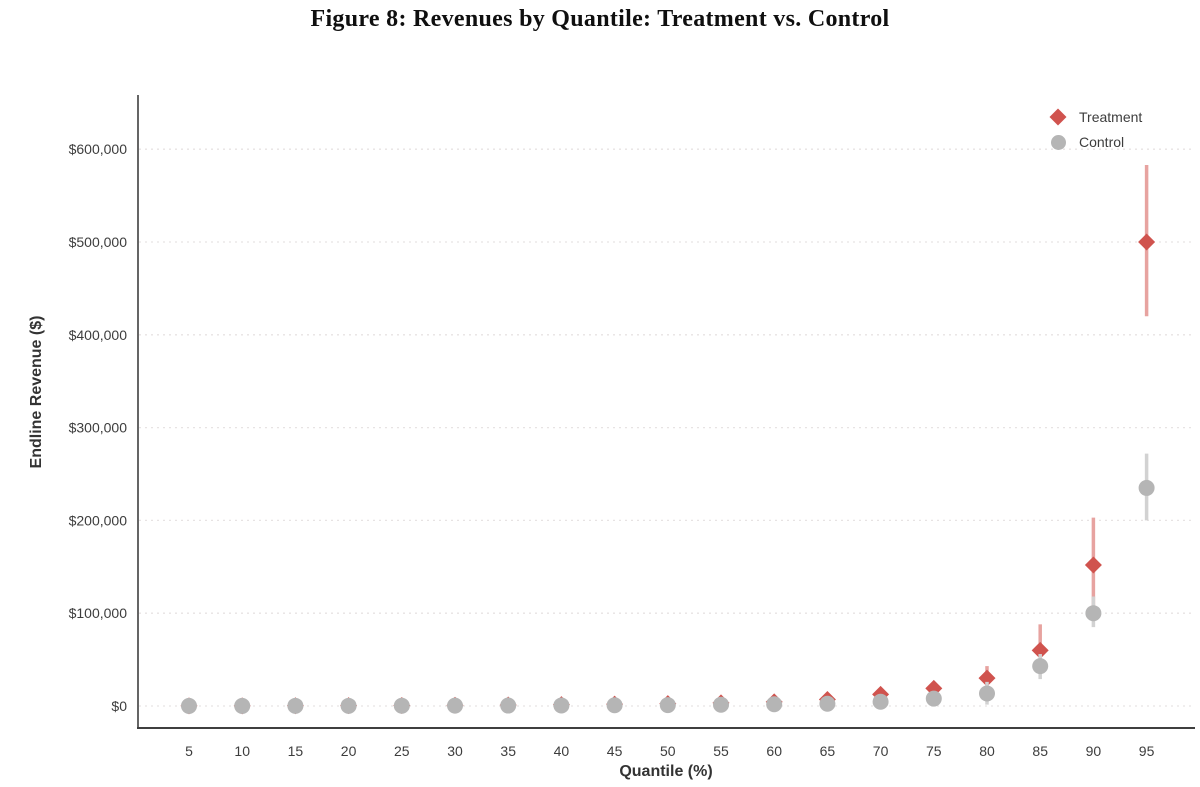  I want to click on legend-item-control: Control, so click(1095, 142).